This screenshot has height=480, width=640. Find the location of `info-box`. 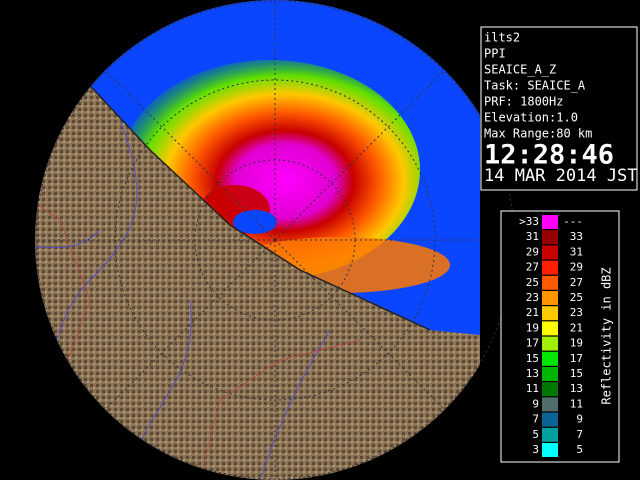

info-box is located at coordinates (559, 108).